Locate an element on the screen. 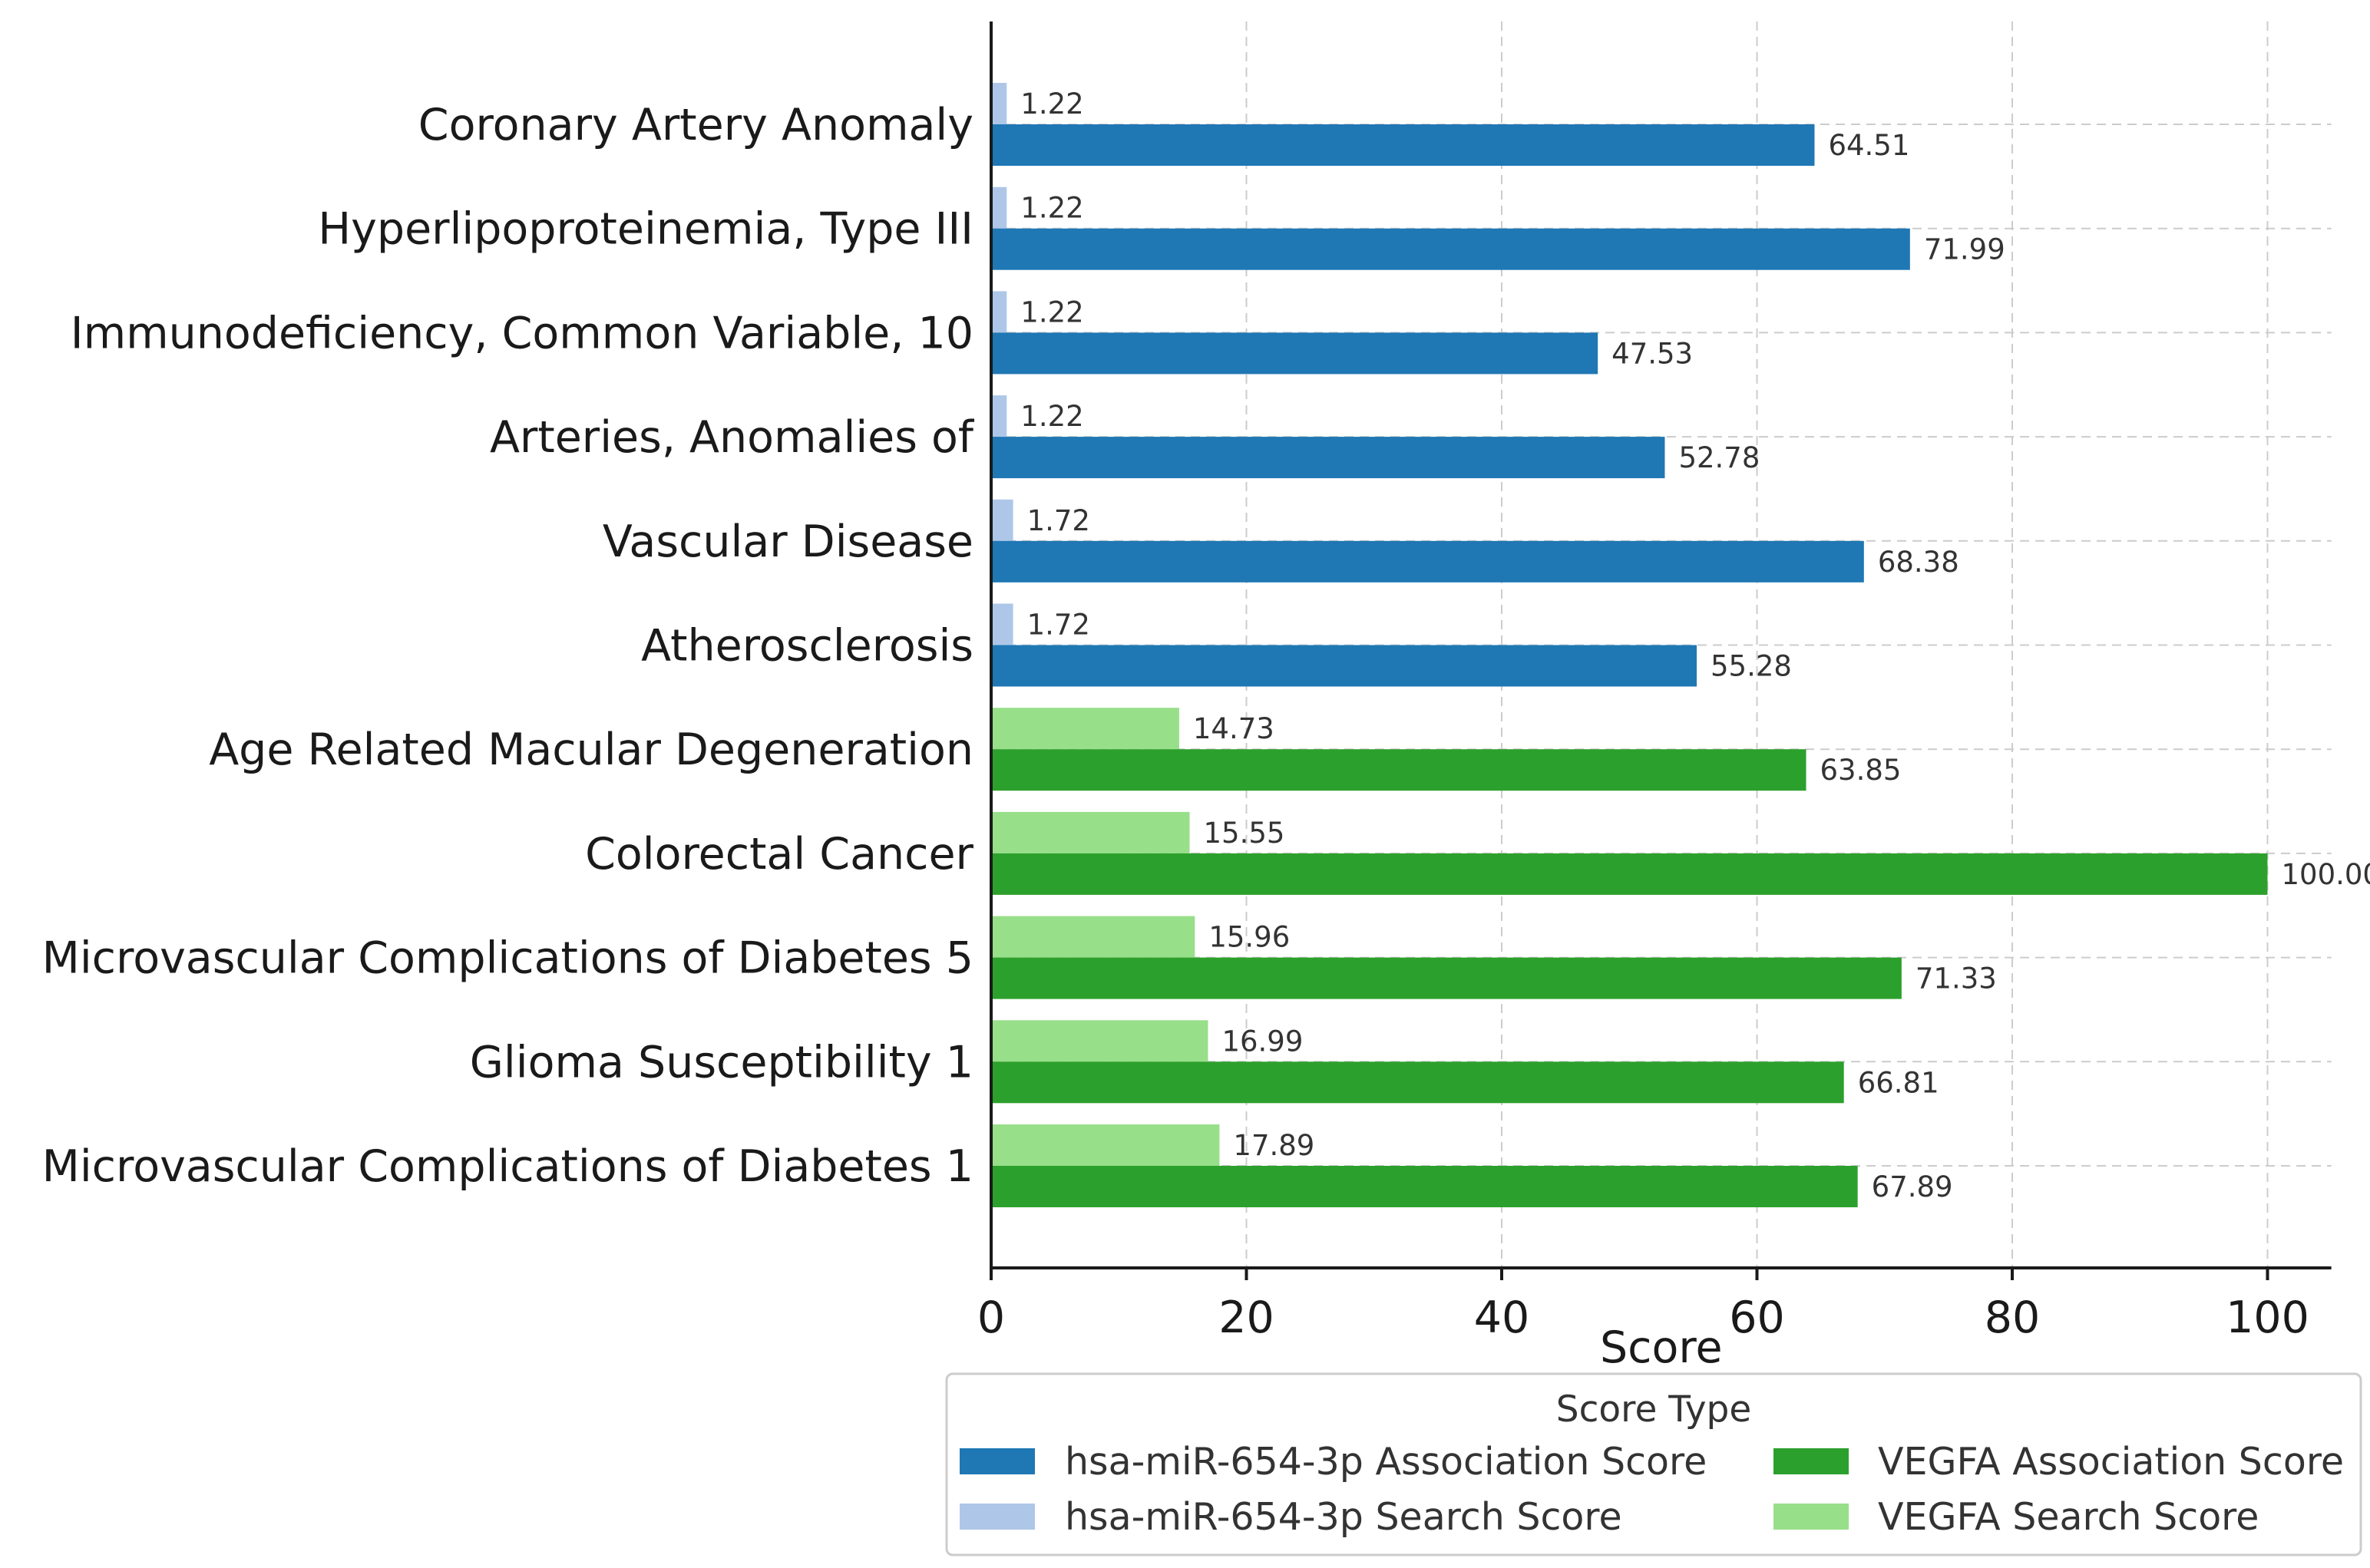  association-score-value-label-9: 66.81 is located at coordinates (1898, 1082).